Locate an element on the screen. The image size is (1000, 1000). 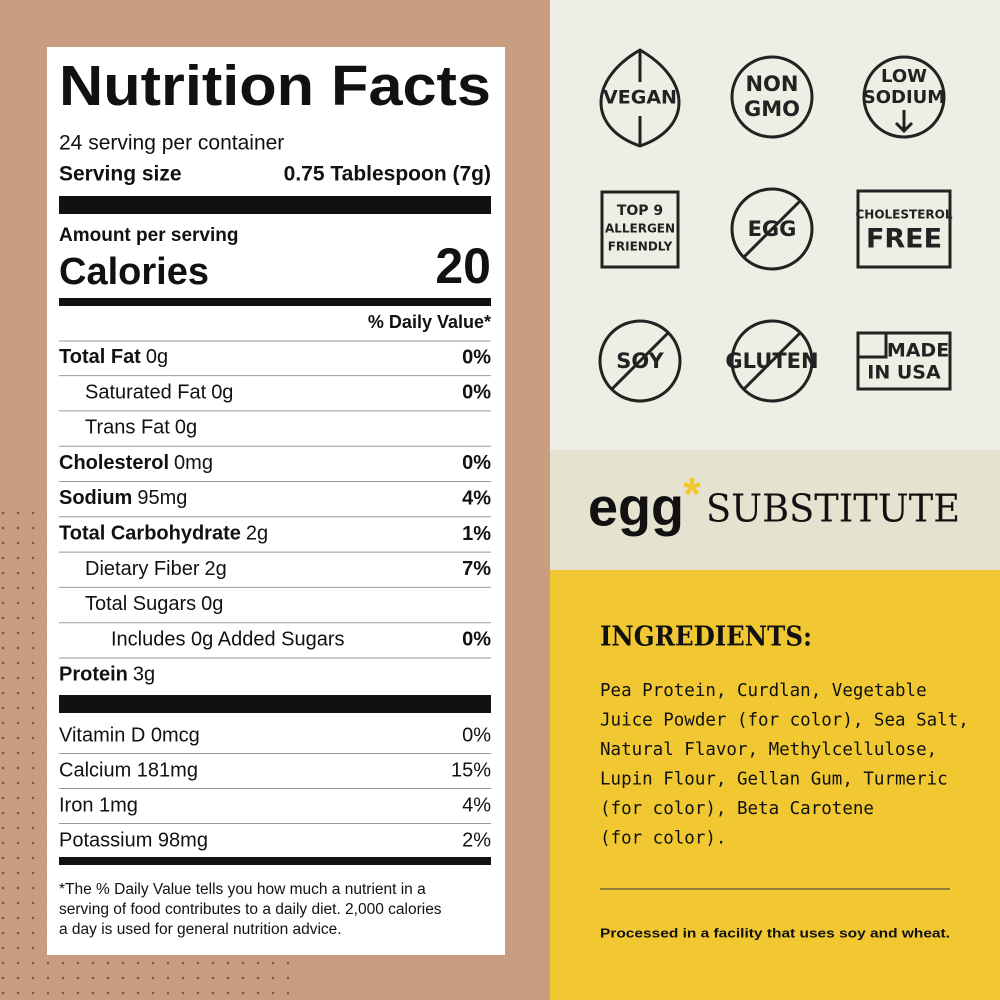
badge-label: GLUTEN is located at coordinates (771, 361).